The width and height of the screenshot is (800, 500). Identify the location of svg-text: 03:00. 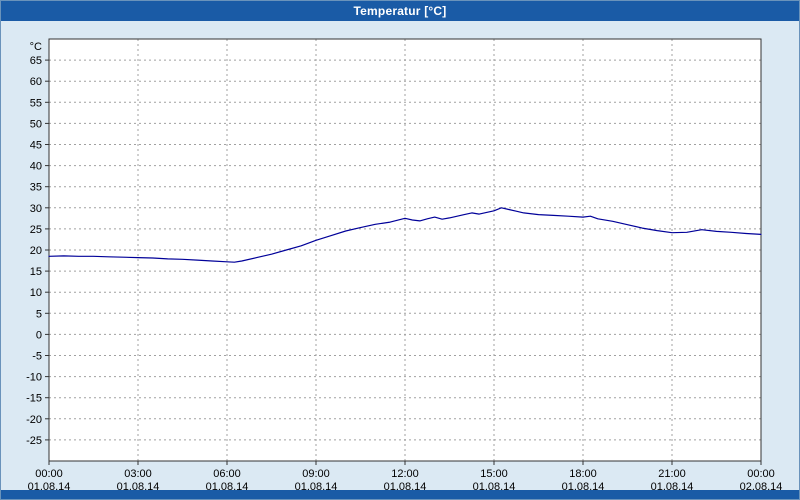
(138, 474).